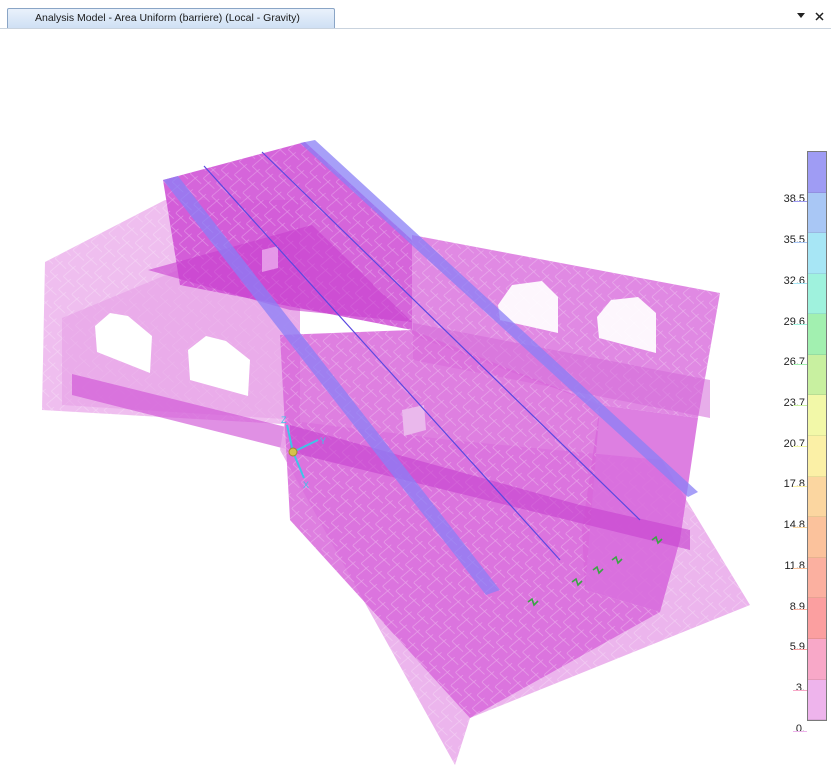 The height and width of the screenshot is (767, 831). What do you see at coordinates (801, 16) in the screenshot?
I see `chevron-down-icon` at bounding box center [801, 16].